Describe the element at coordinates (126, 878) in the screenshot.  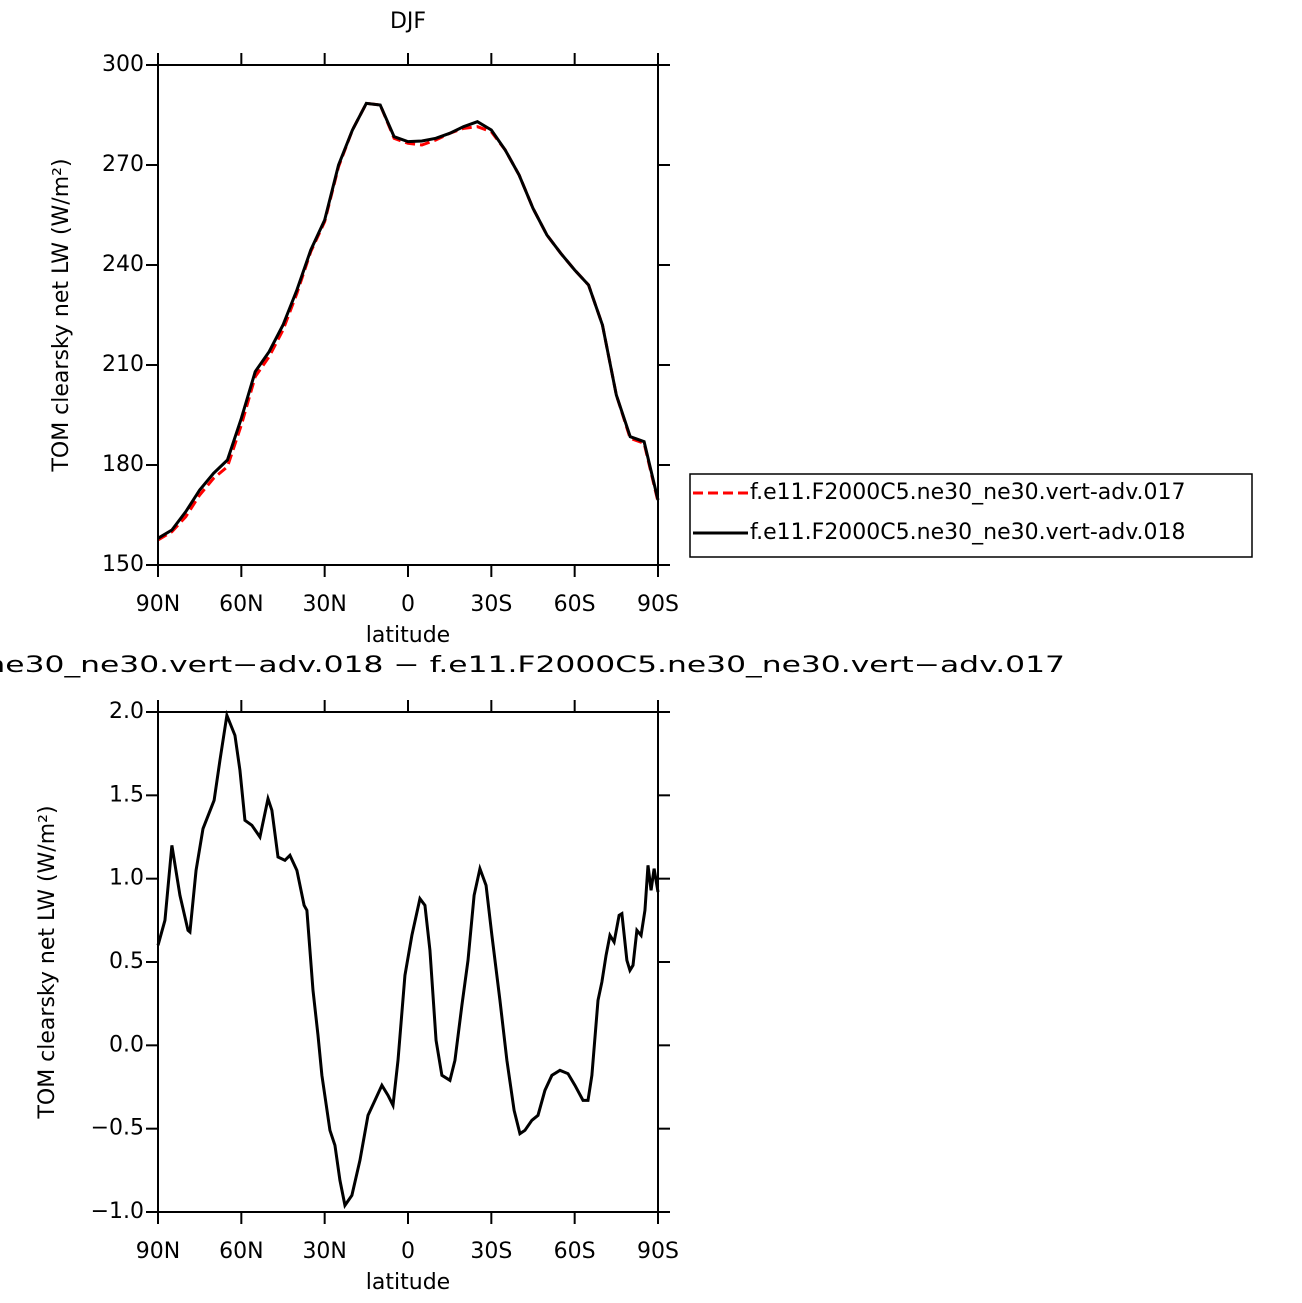
I see `y-tick-label: 1.0` at that location.